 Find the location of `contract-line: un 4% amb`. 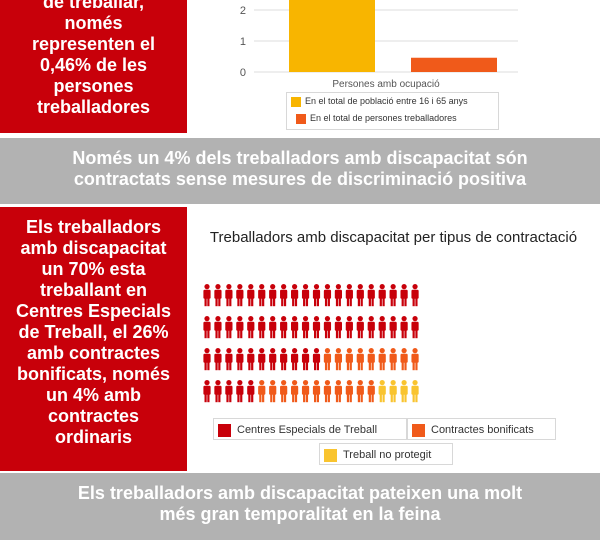

contract-line: un 4% amb is located at coordinates (93, 395).